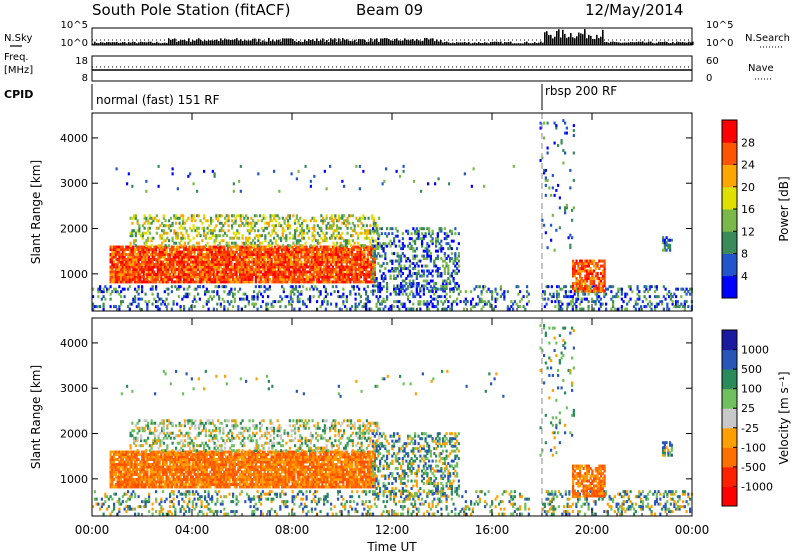 This screenshot has height=554, width=800. Describe the element at coordinates (74, 43) in the screenshot. I see `noise-left-bottom-tick: 10^0` at that location.